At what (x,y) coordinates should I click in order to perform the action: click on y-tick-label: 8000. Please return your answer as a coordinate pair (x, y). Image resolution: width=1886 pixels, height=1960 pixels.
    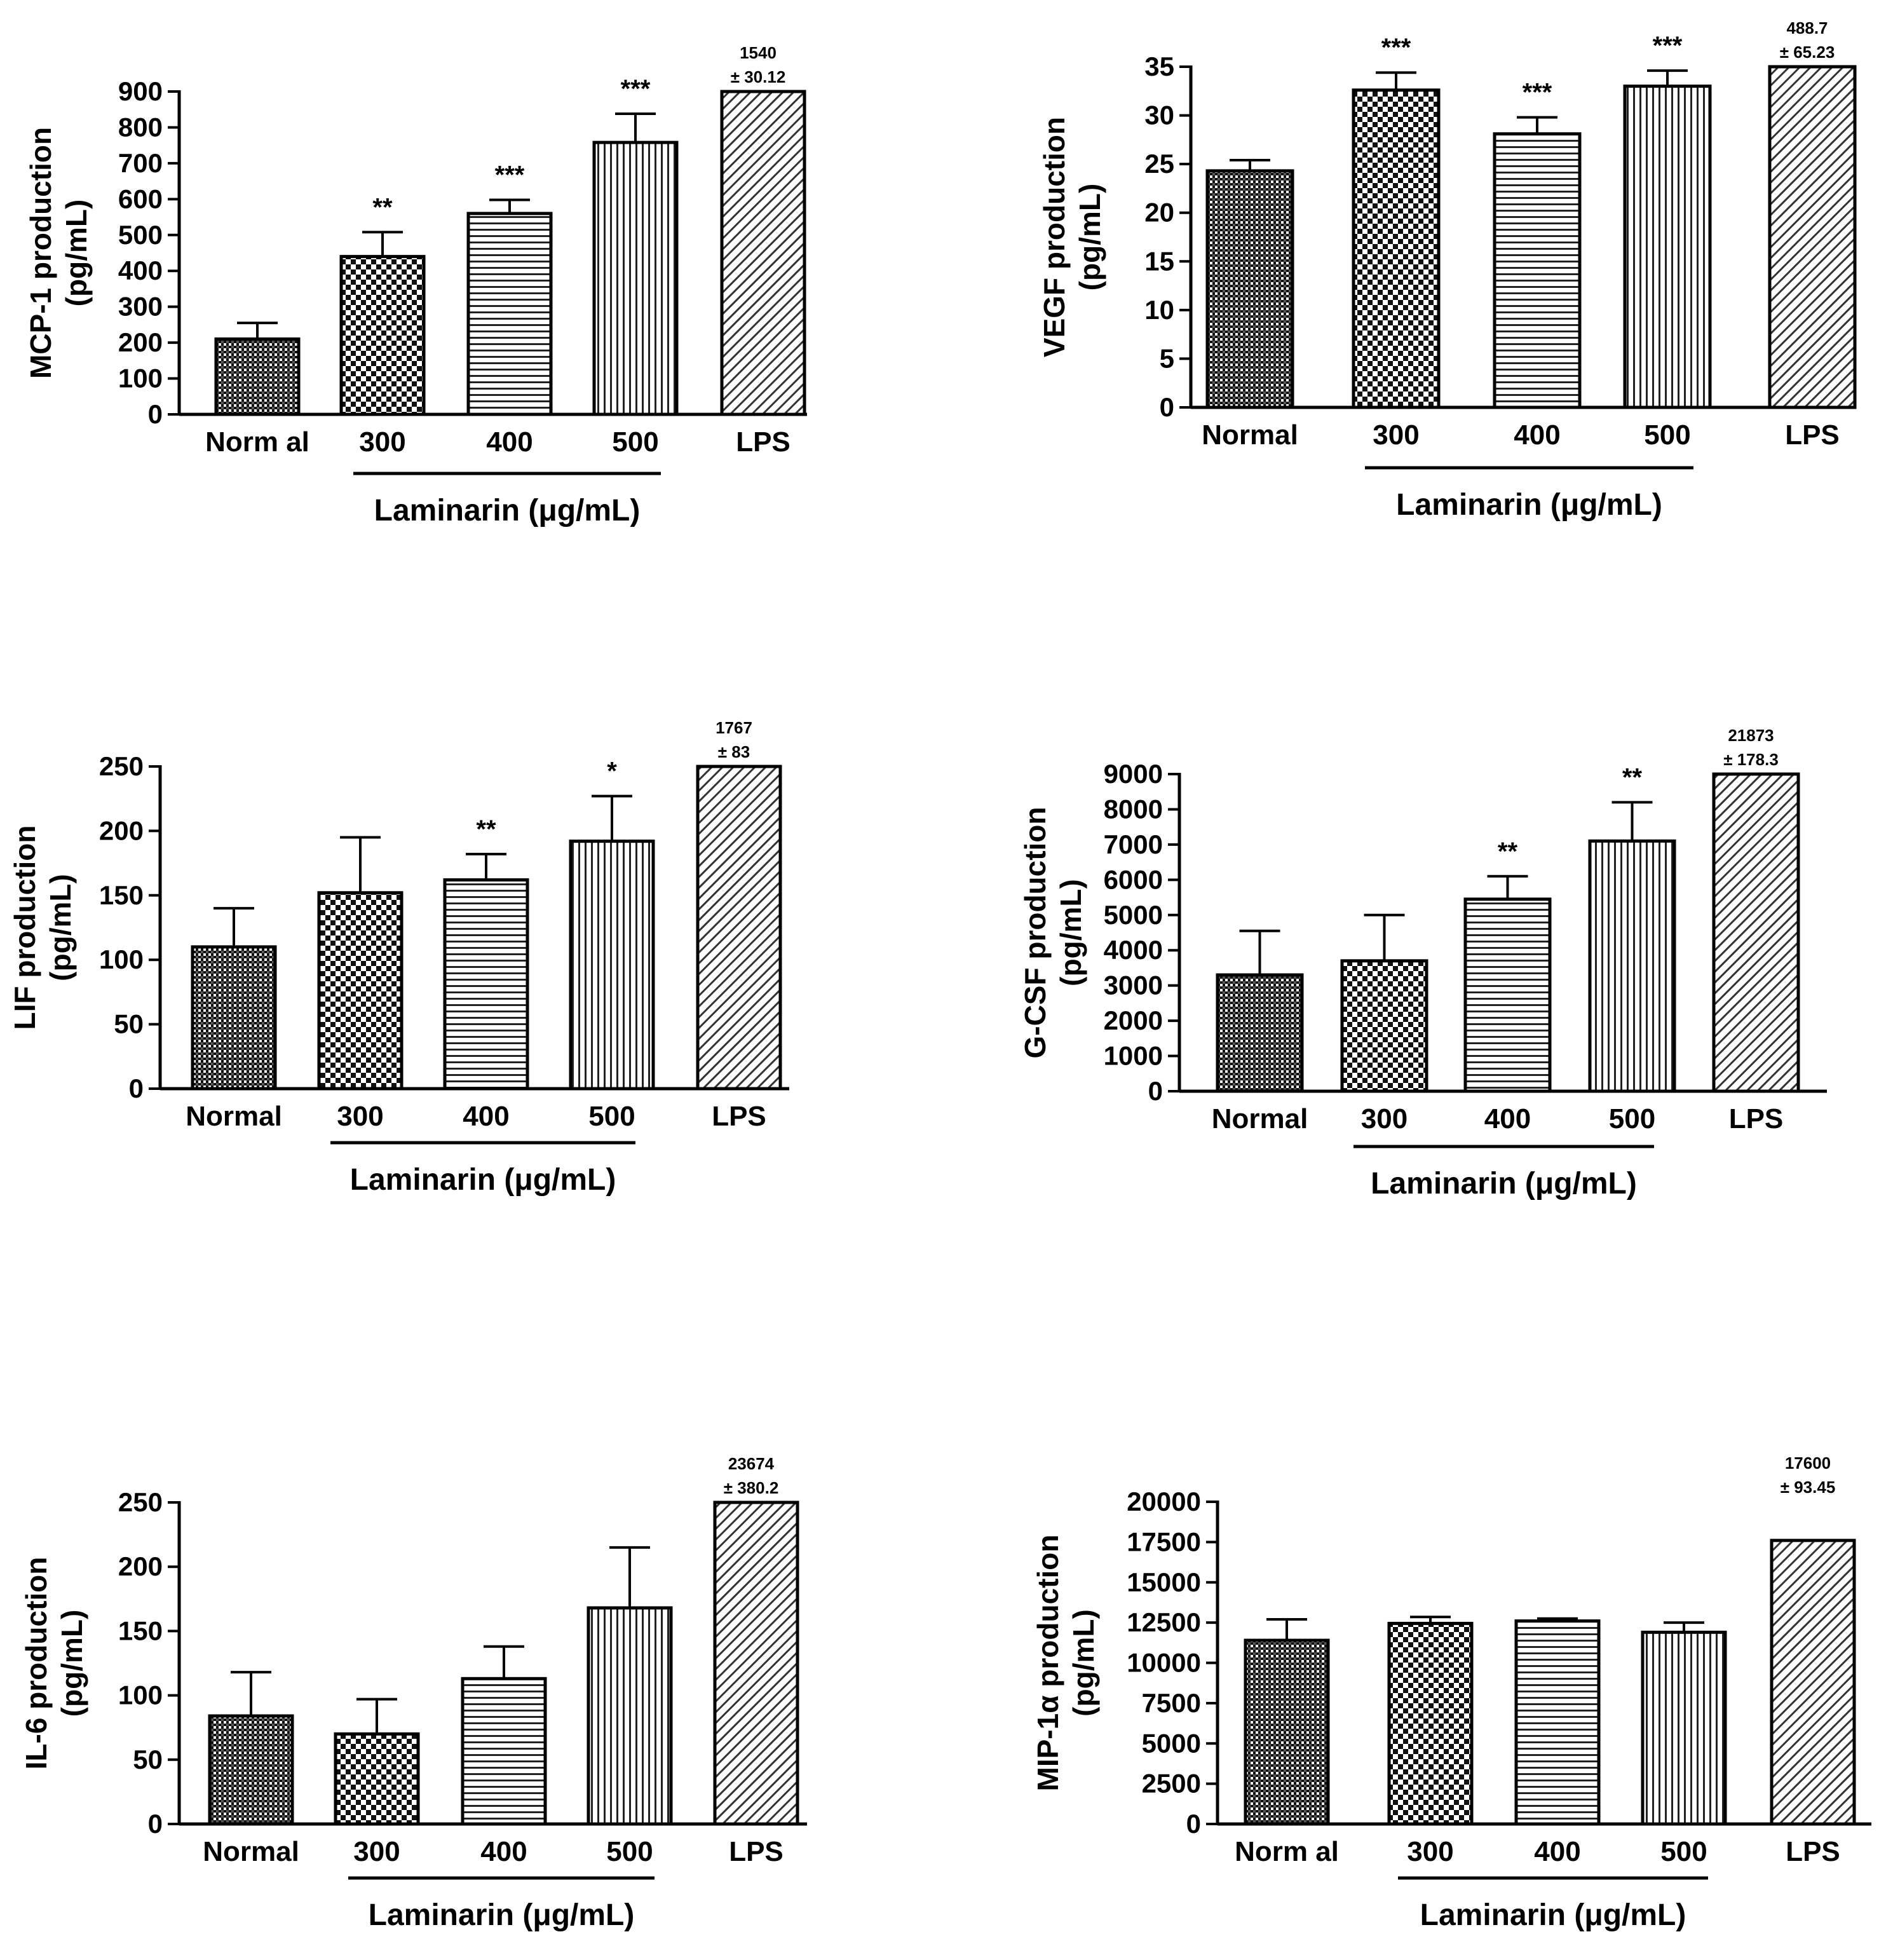
    Looking at the image, I should click on (1133, 809).